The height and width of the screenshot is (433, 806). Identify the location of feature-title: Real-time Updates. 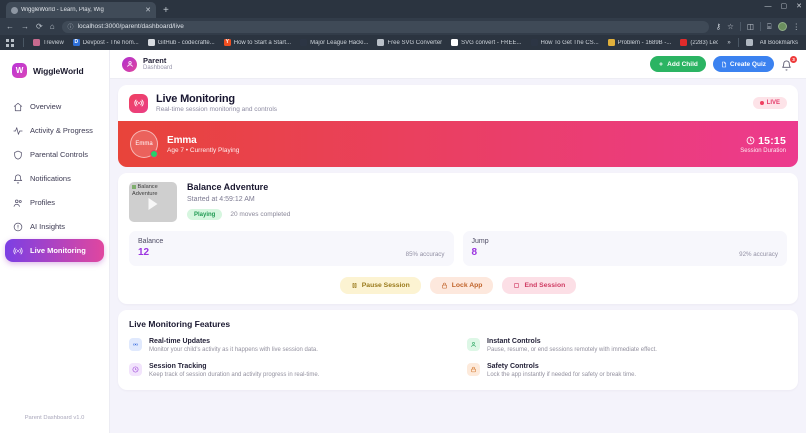
(180, 341).